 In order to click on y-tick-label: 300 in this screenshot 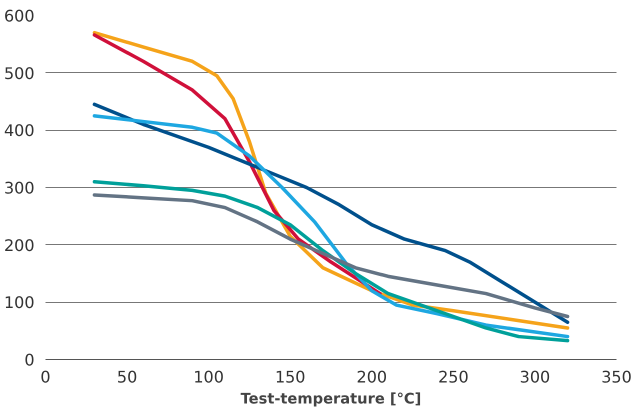, I will do `click(19, 188)`.